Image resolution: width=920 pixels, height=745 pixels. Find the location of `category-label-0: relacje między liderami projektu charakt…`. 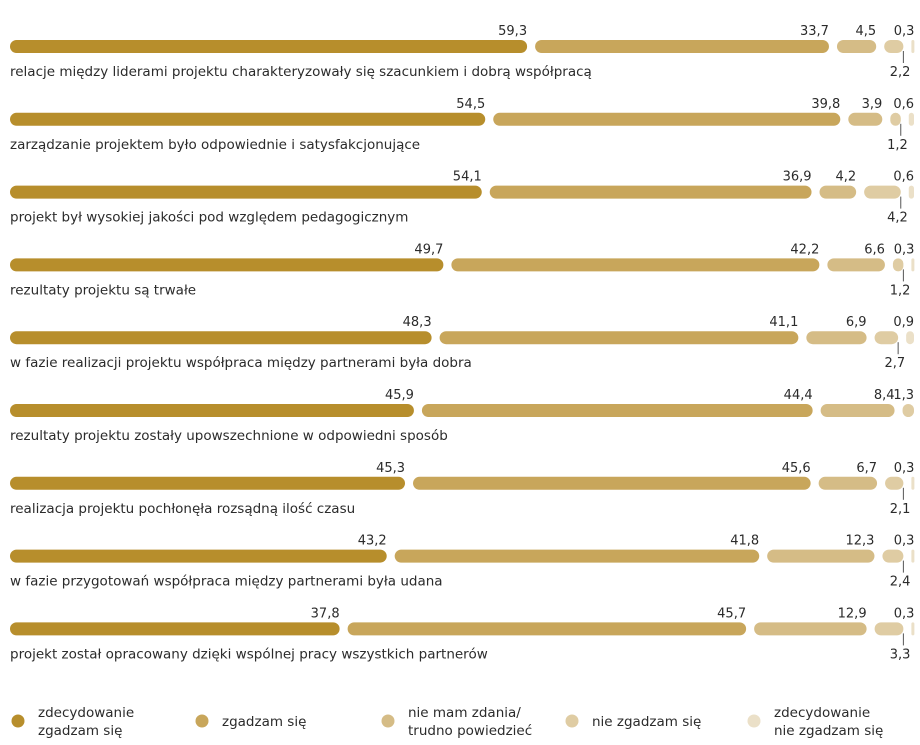

category-label-0: relacje między liderami projektu charakt… is located at coordinates (301, 72).